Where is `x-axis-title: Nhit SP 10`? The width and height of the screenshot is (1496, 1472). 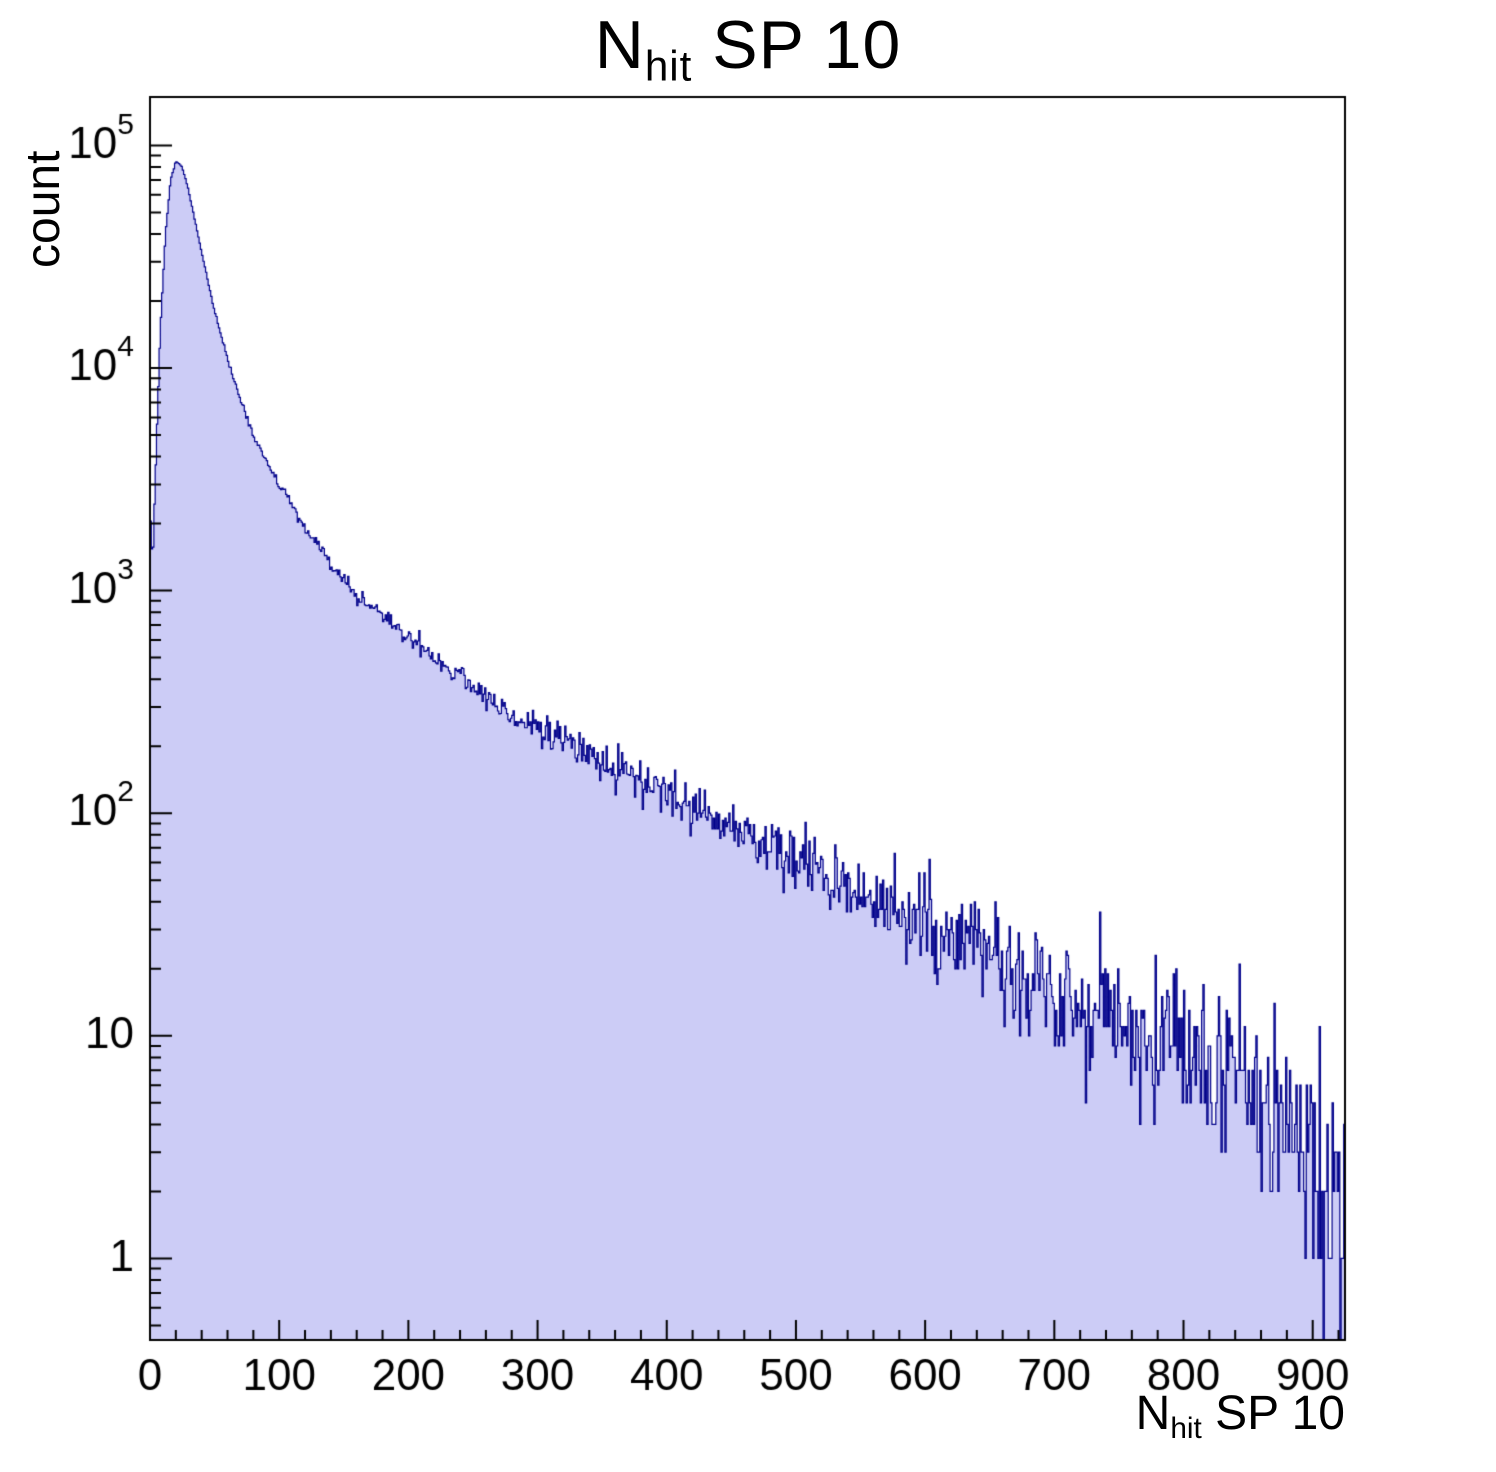
x-axis-title: Nhit SP 10 is located at coordinates (1240, 1416).